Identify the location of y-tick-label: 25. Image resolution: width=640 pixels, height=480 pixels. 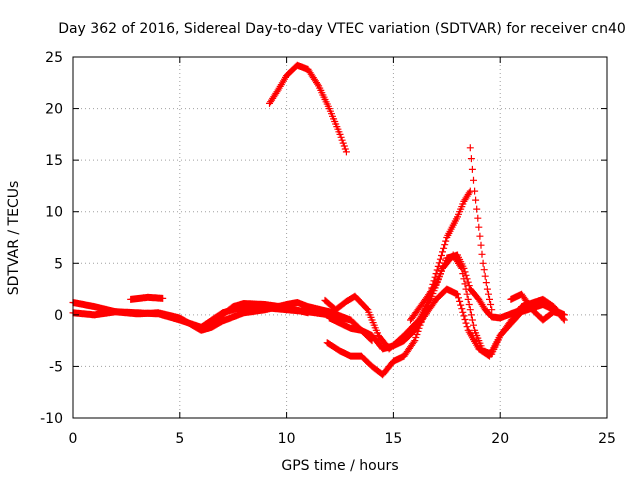
(54, 58).